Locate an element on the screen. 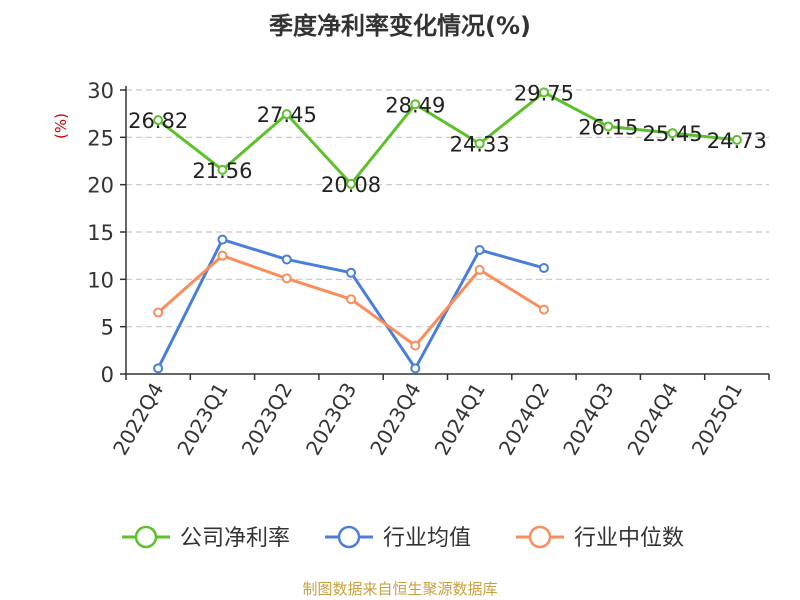 The width and height of the screenshot is (800, 600). data-label: 20.08 is located at coordinates (351, 185).